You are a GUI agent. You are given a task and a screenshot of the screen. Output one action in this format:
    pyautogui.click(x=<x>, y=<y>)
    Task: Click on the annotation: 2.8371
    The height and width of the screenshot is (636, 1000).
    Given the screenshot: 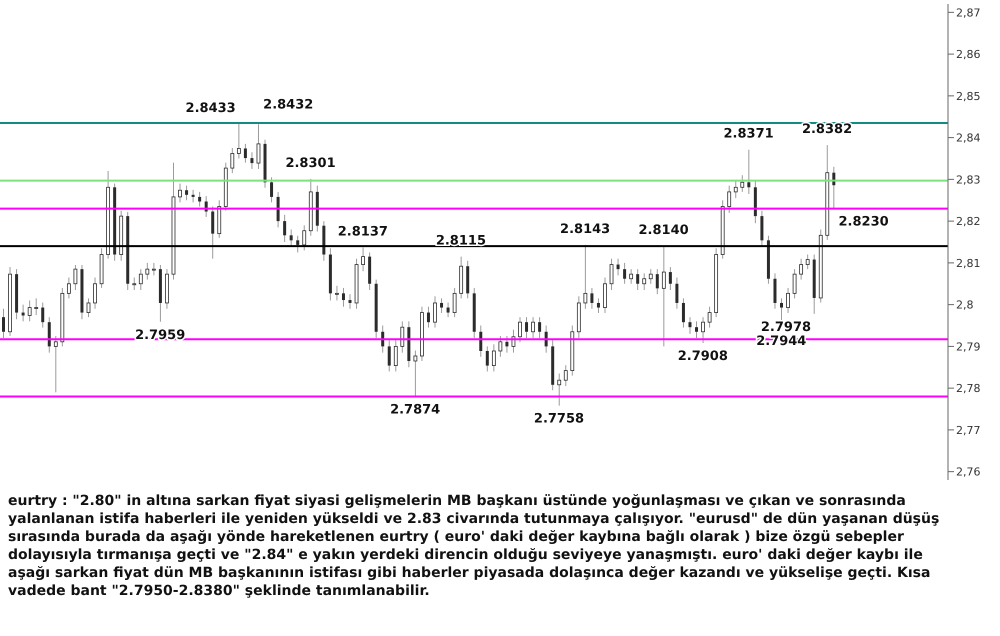 What is the action you would take?
    pyautogui.click(x=749, y=134)
    